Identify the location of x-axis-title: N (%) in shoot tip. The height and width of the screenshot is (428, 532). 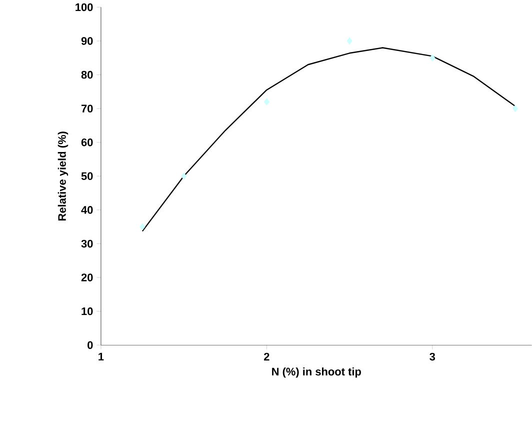
(316, 372).